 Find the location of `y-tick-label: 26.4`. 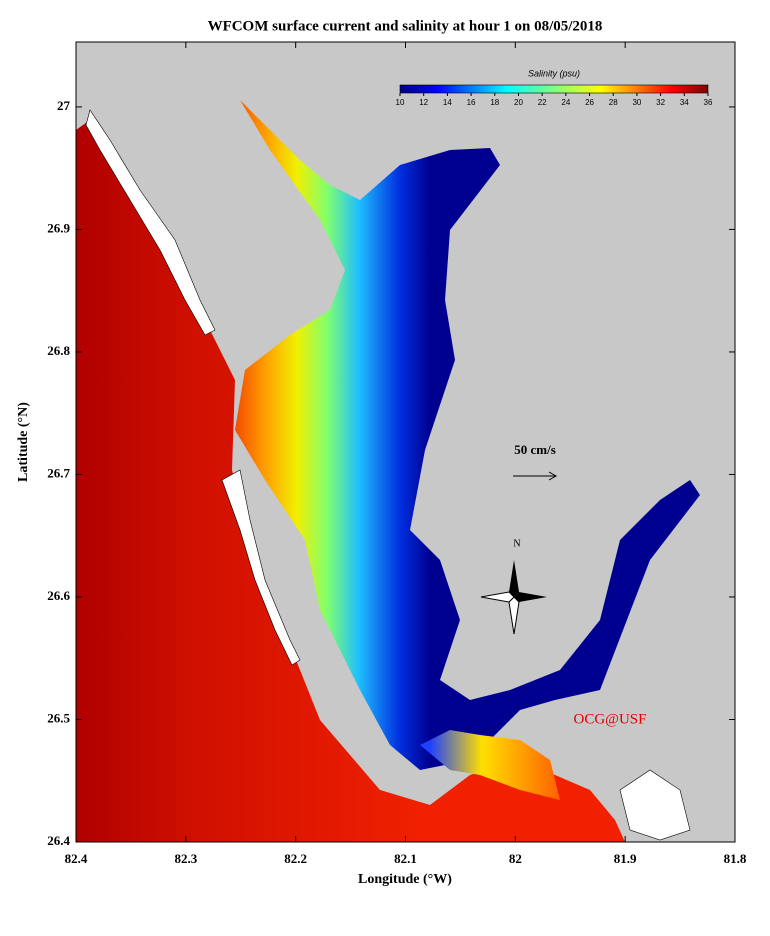

y-tick-label: 26.4 is located at coordinates (58, 840).